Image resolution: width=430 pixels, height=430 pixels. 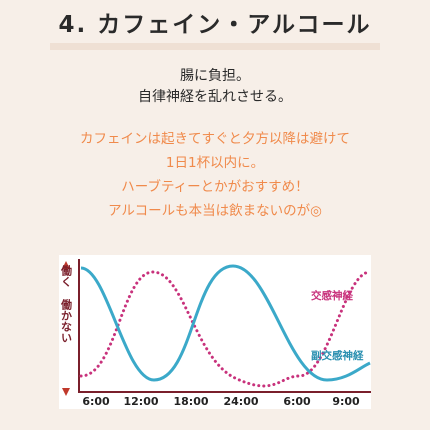 I want to click on x-tick-label: 12:00, so click(x=140, y=401).